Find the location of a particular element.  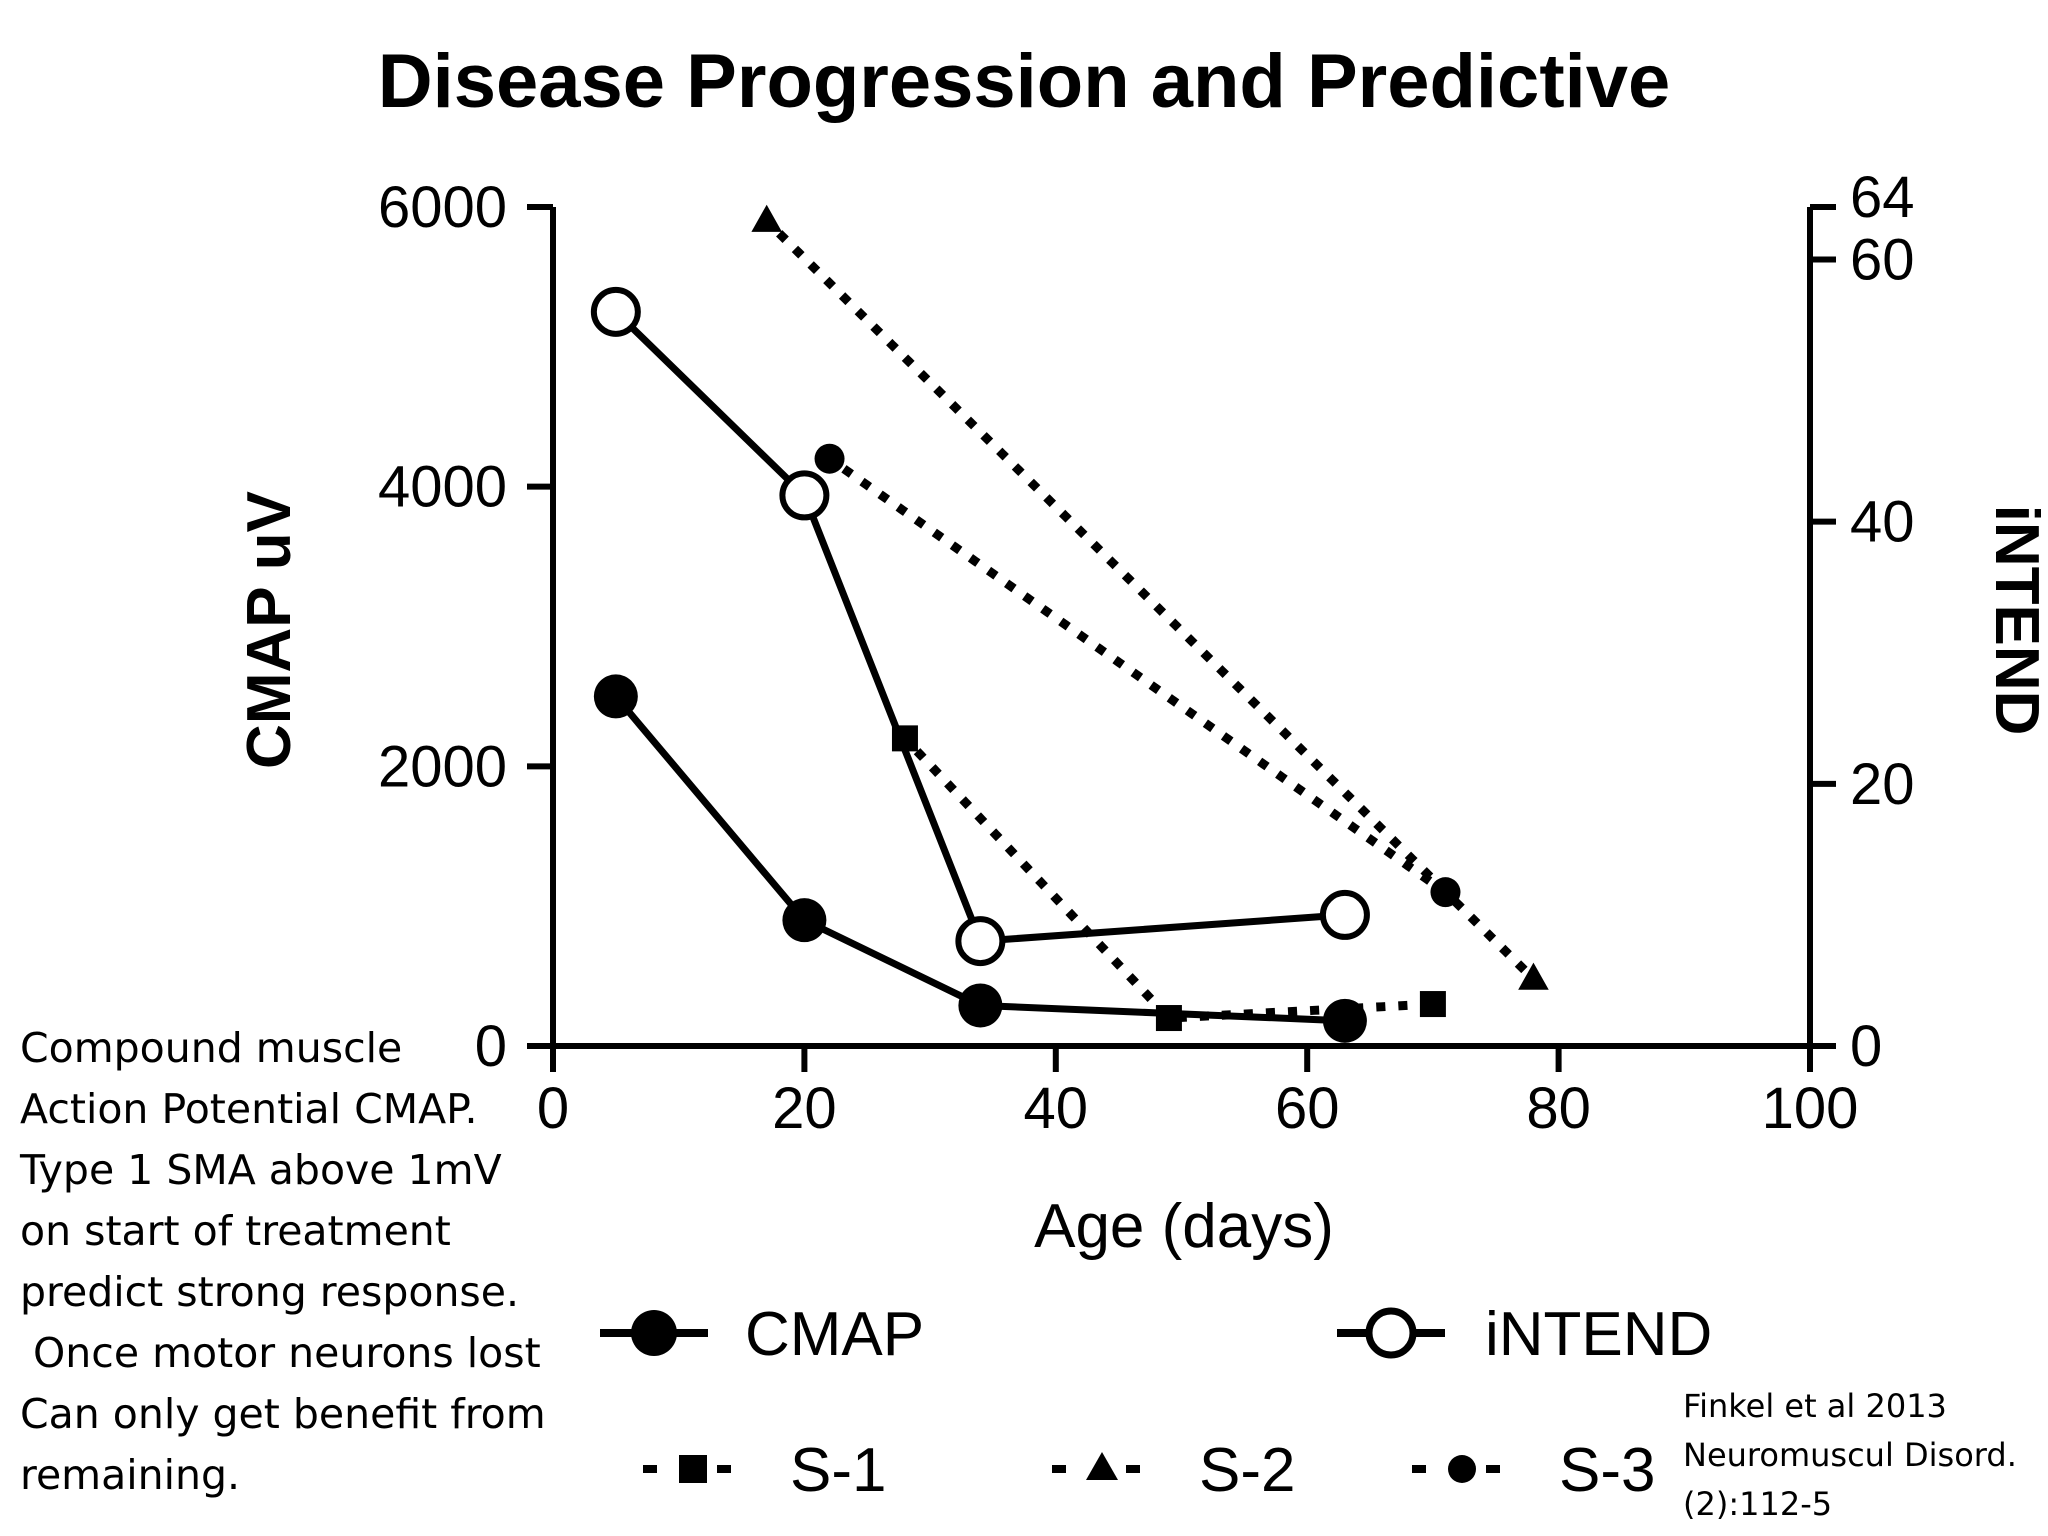

x-tick-label: 20 is located at coordinates (804, 1108).